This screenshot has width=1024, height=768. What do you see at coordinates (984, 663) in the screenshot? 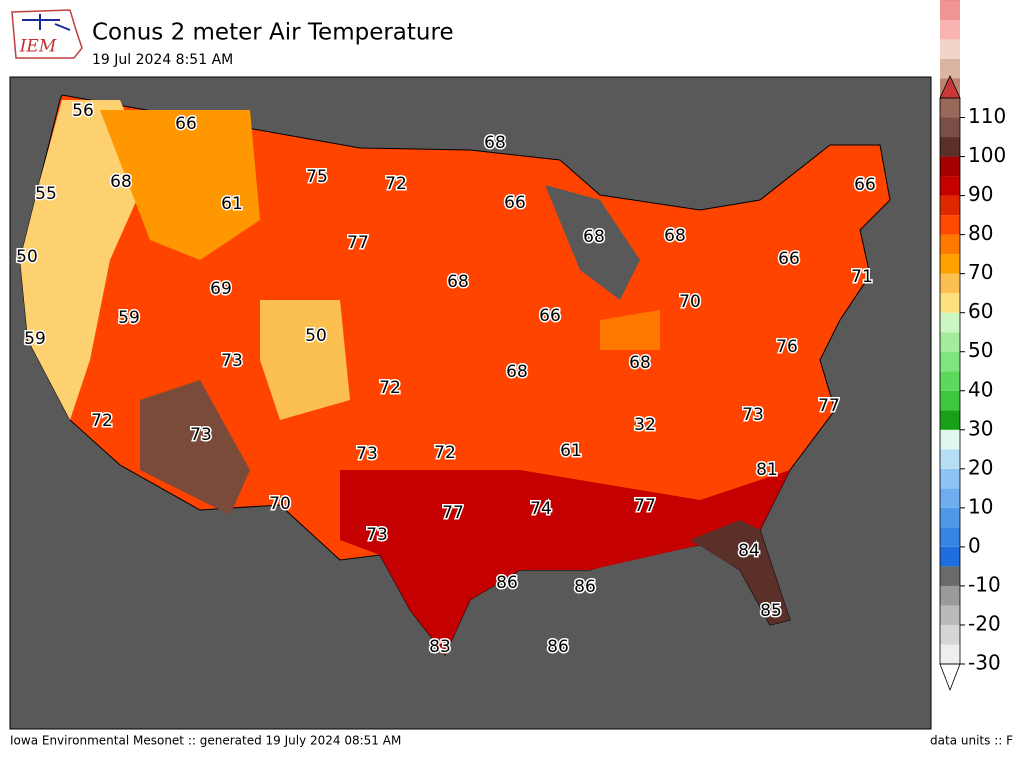
I see `colorbar-tick-label: -30` at bounding box center [984, 663].